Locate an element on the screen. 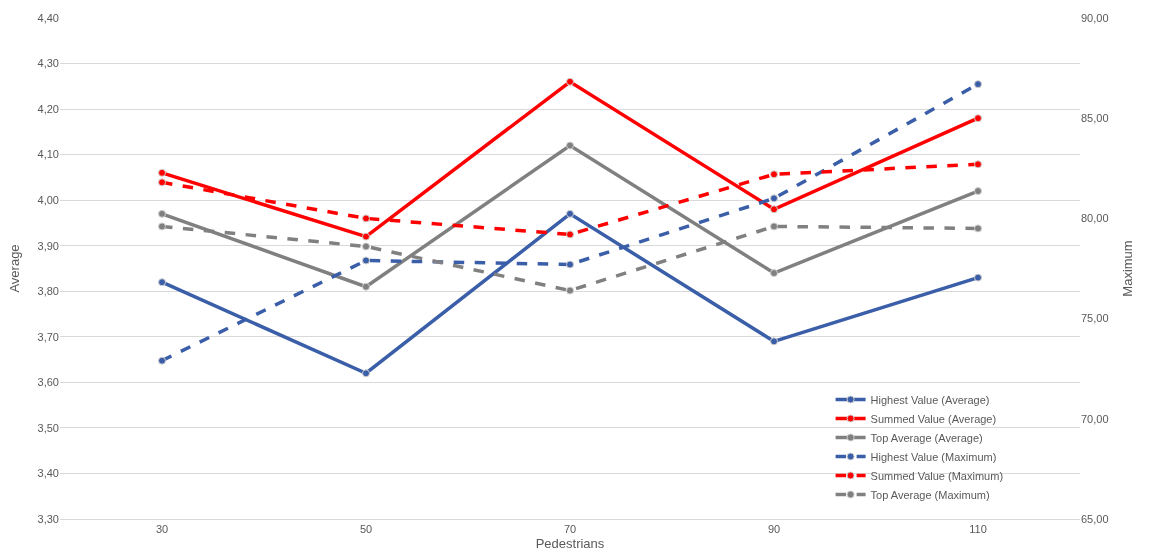  y-tick-label: 4,00 is located at coordinates (48, 200).